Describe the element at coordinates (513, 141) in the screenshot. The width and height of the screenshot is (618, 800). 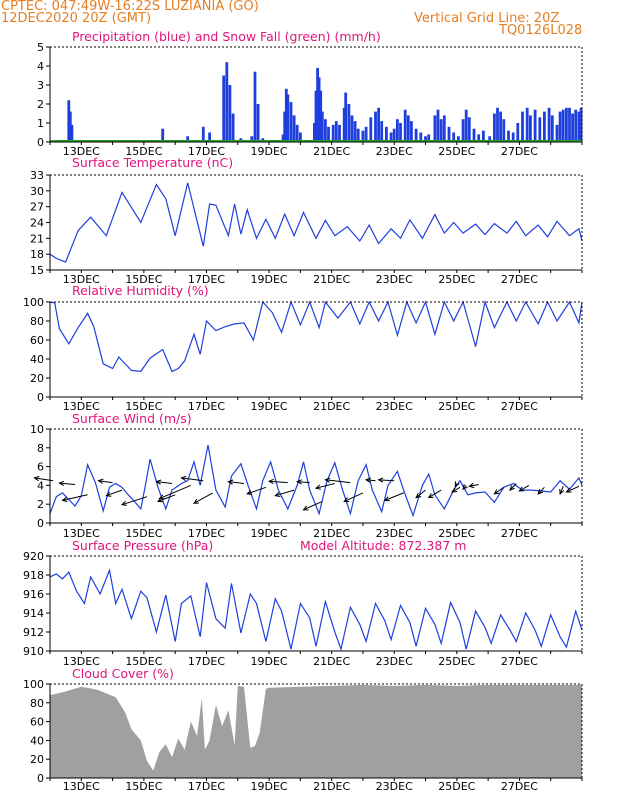
I see `snowfall-bar` at that location.